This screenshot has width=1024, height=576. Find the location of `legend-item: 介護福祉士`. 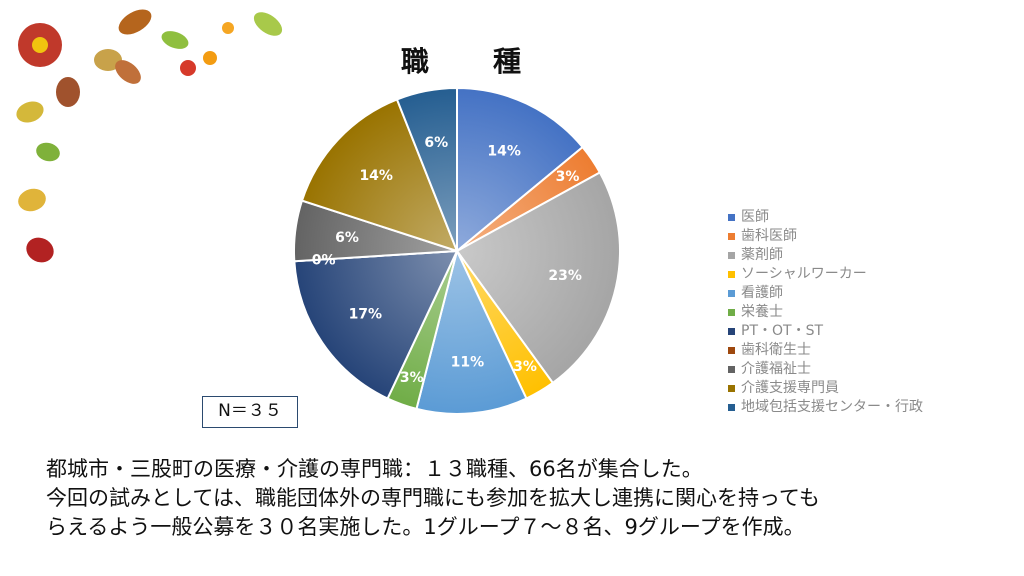

legend-item: 介護福祉士 is located at coordinates (825, 369).